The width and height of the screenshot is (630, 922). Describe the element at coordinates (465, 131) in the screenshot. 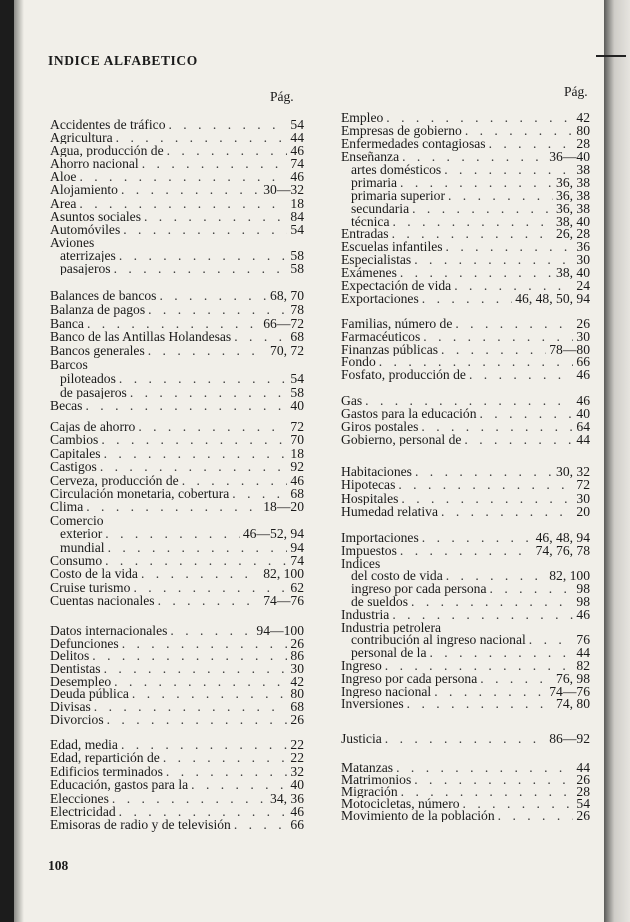

I see `index-entry: Empresas de gobierno 80` at that location.